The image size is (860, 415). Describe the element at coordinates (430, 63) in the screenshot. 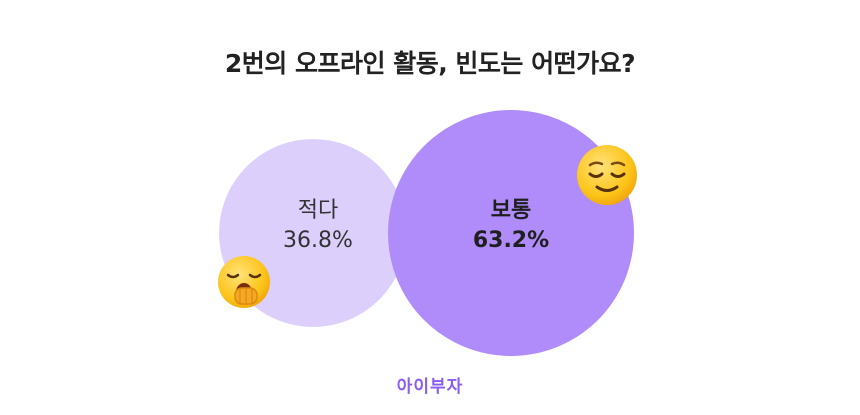

I see `chart-title: 2번의 오프라인 활동, 빈도는 어떤가요?` at that location.